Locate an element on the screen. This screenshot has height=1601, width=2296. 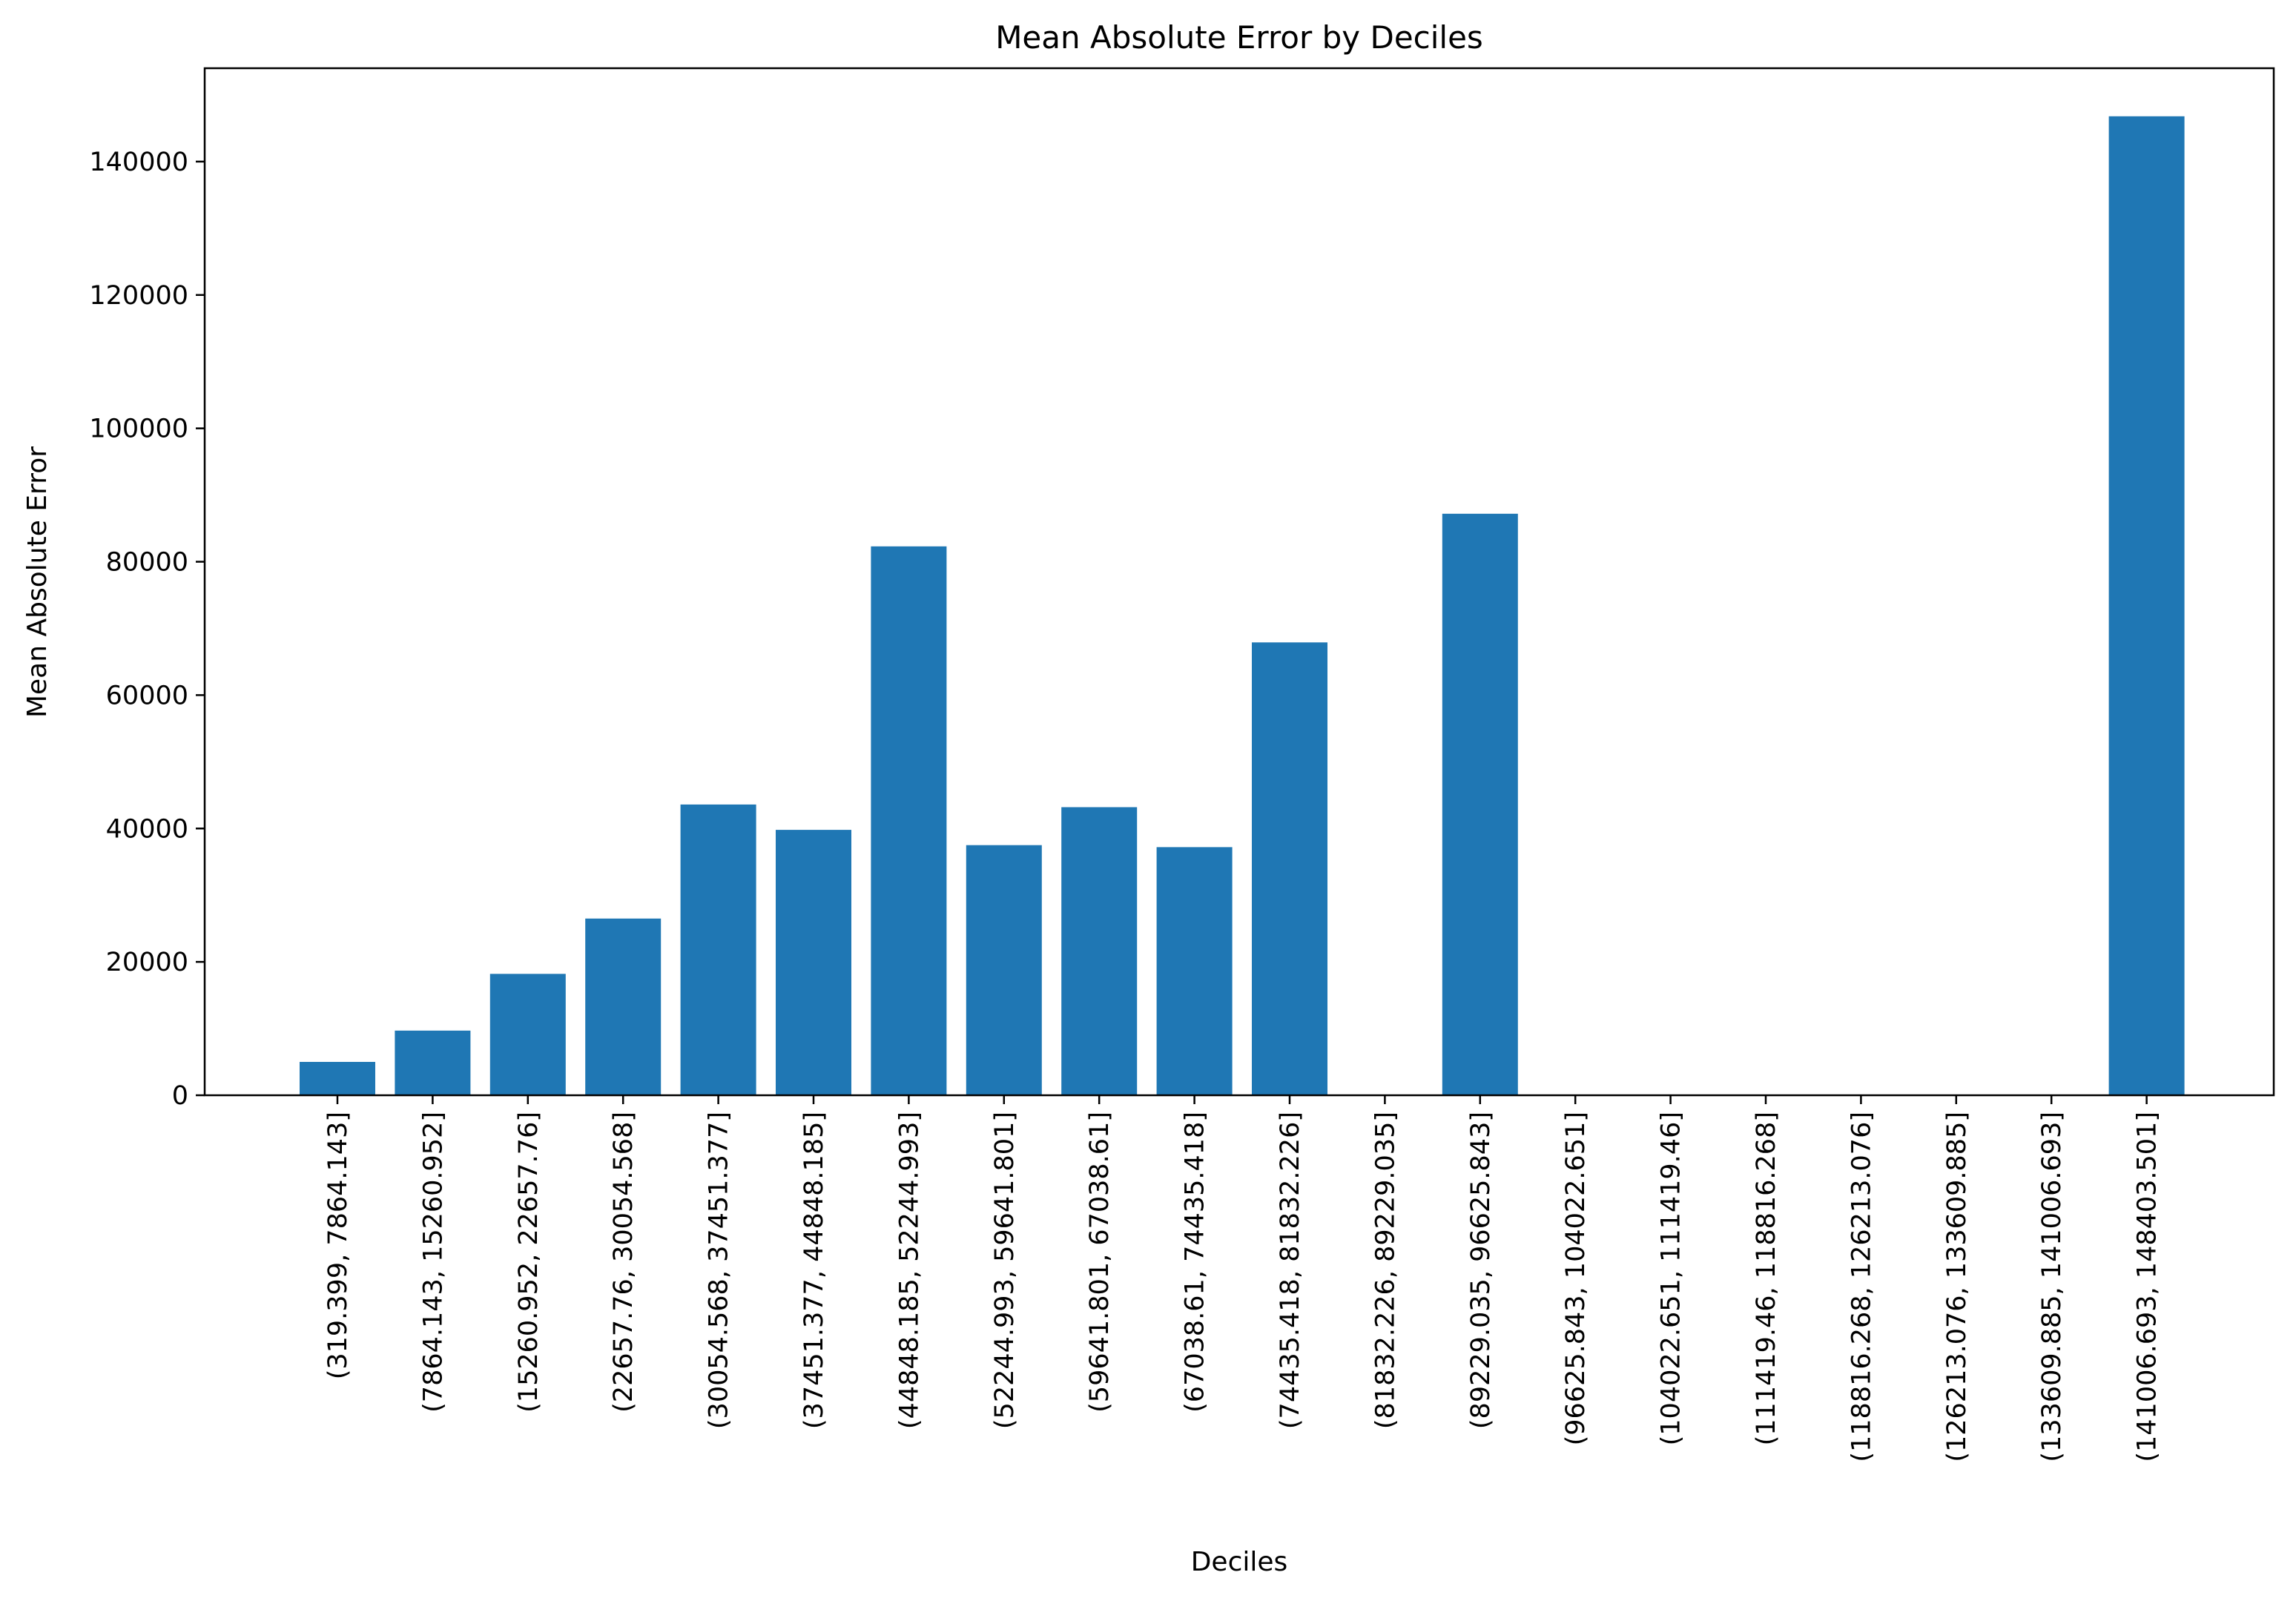
y-tick-label-5: 100000 is located at coordinates (138, 429).